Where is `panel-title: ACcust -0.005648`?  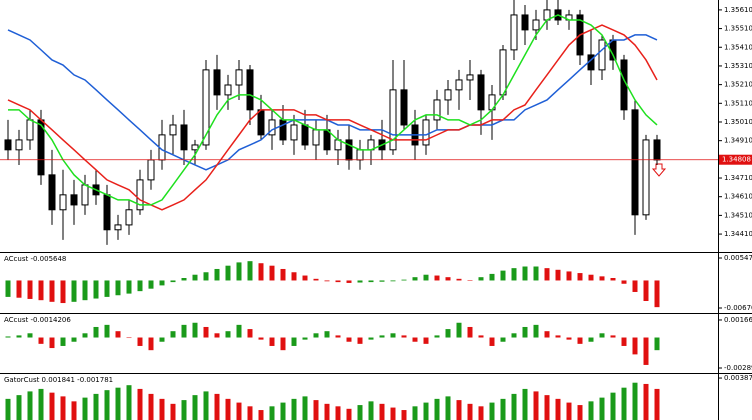 panel-title: ACcust -0.005648 is located at coordinates (35, 259).